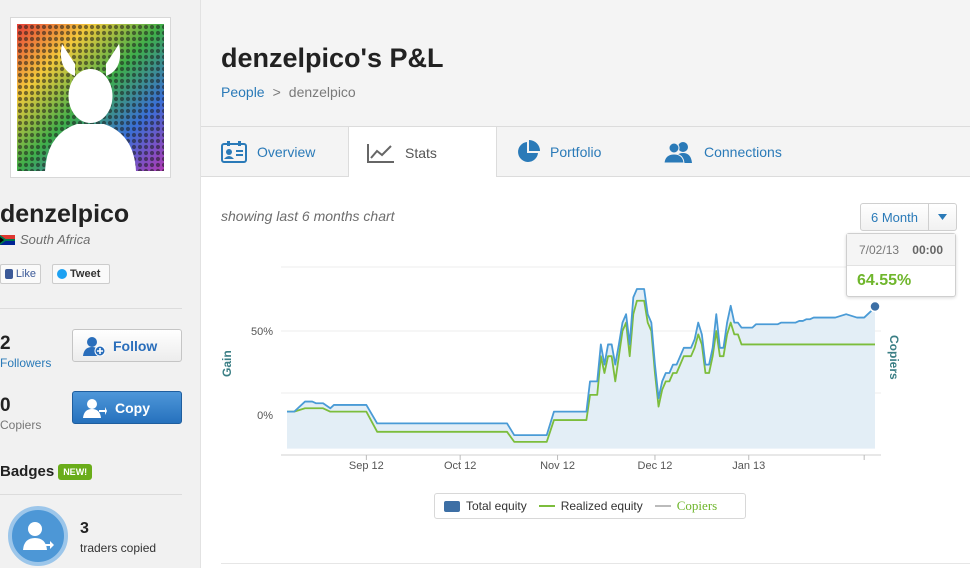  Describe the element at coordinates (697, 505) in the screenshot. I see `legend-label-copiers: Copiers` at that location.